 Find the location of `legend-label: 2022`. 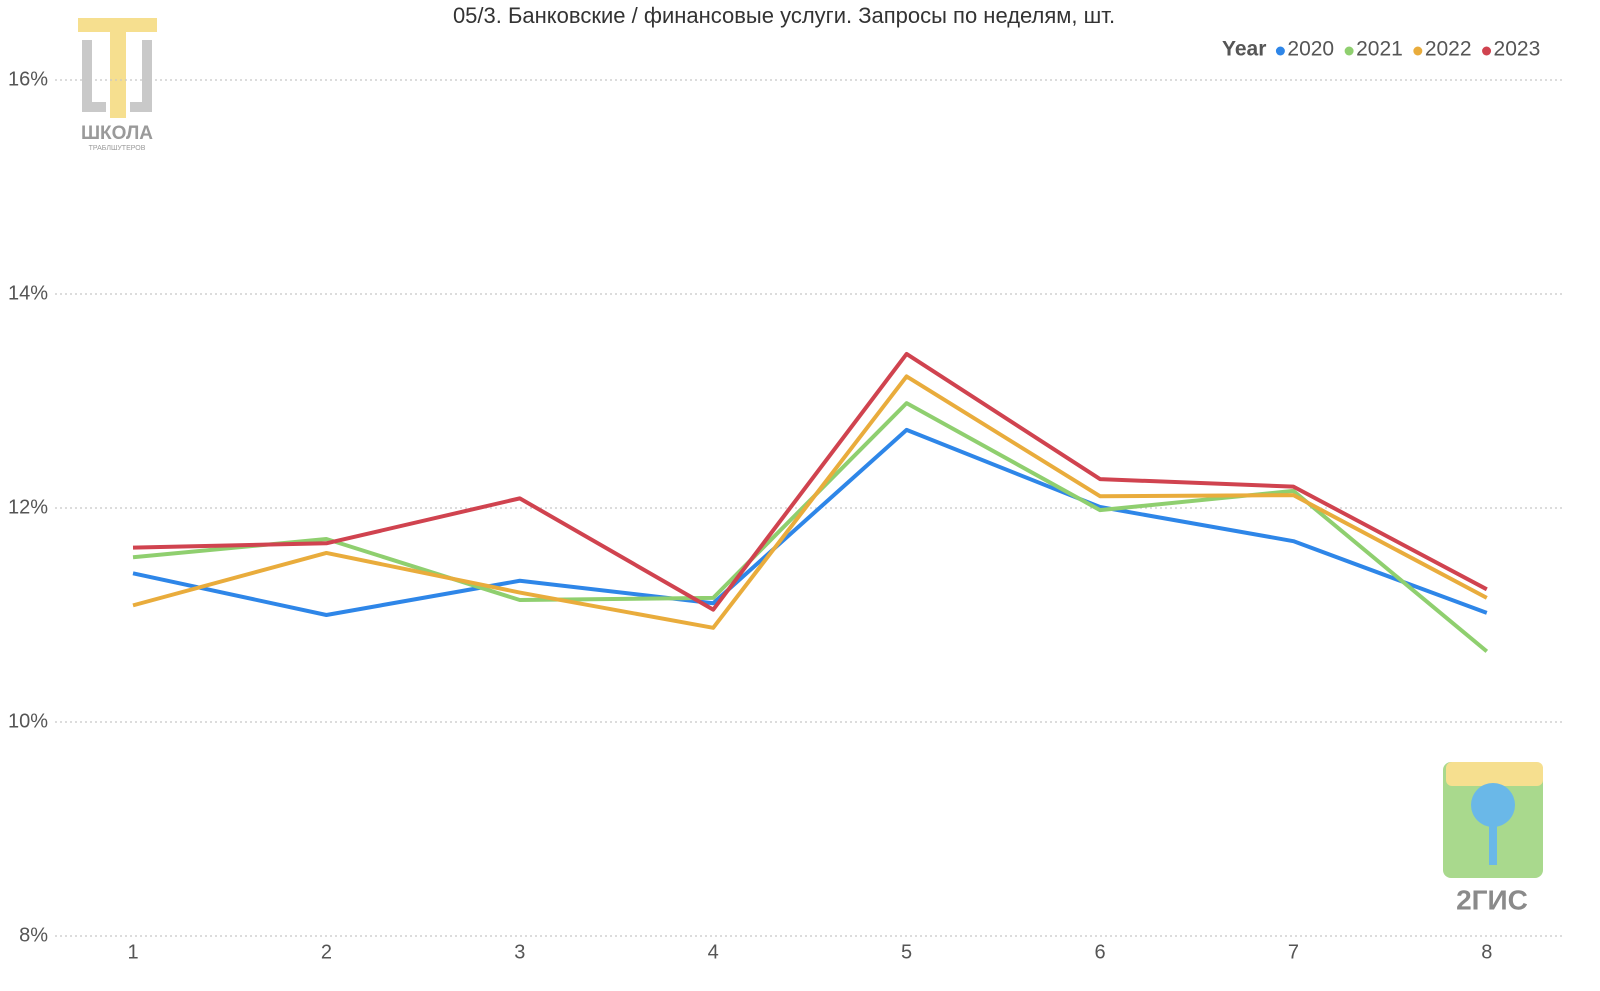

legend-label: 2022 is located at coordinates (1448, 49).